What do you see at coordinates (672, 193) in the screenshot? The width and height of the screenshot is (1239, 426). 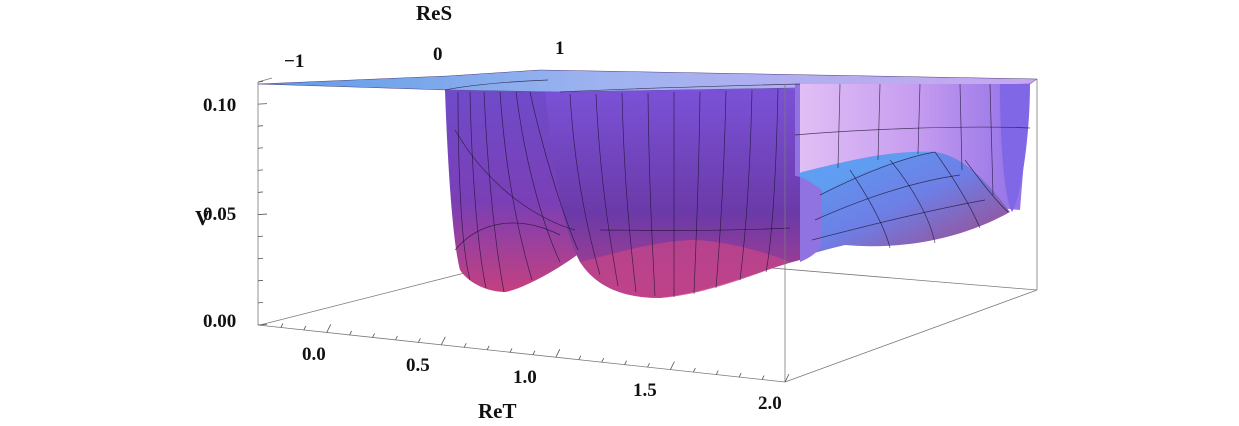 I see `surface-center-valley` at bounding box center [672, 193].